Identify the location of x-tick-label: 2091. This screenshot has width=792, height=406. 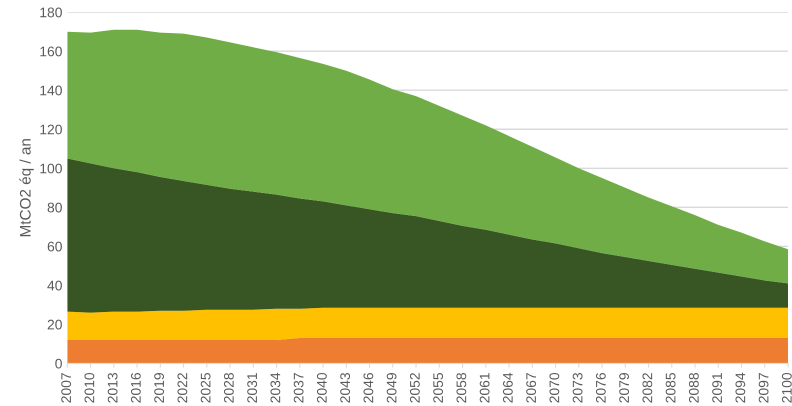
(717, 388).